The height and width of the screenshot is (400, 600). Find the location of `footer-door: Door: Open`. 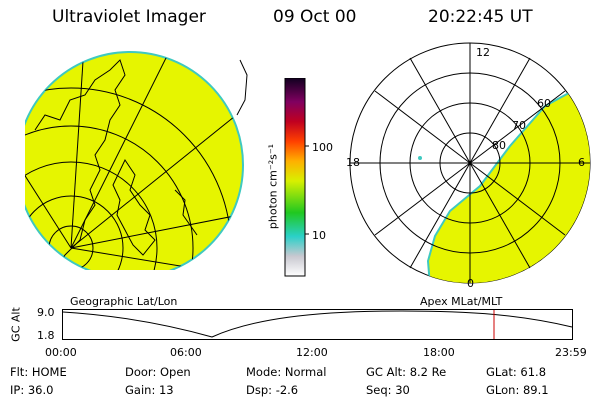

footer-door: Door: Open is located at coordinates (158, 372).